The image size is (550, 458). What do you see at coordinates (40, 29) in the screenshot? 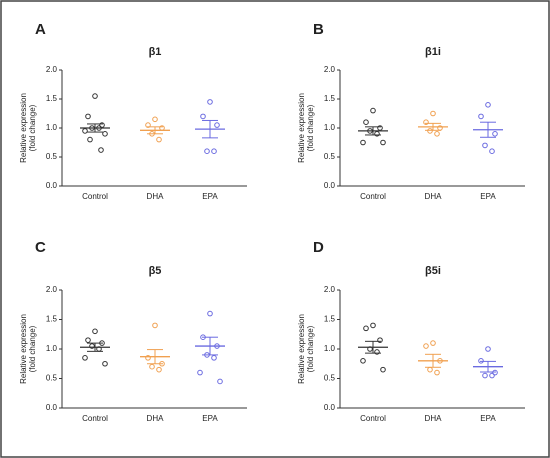
I see `panel-letter: A` at bounding box center [40, 29].